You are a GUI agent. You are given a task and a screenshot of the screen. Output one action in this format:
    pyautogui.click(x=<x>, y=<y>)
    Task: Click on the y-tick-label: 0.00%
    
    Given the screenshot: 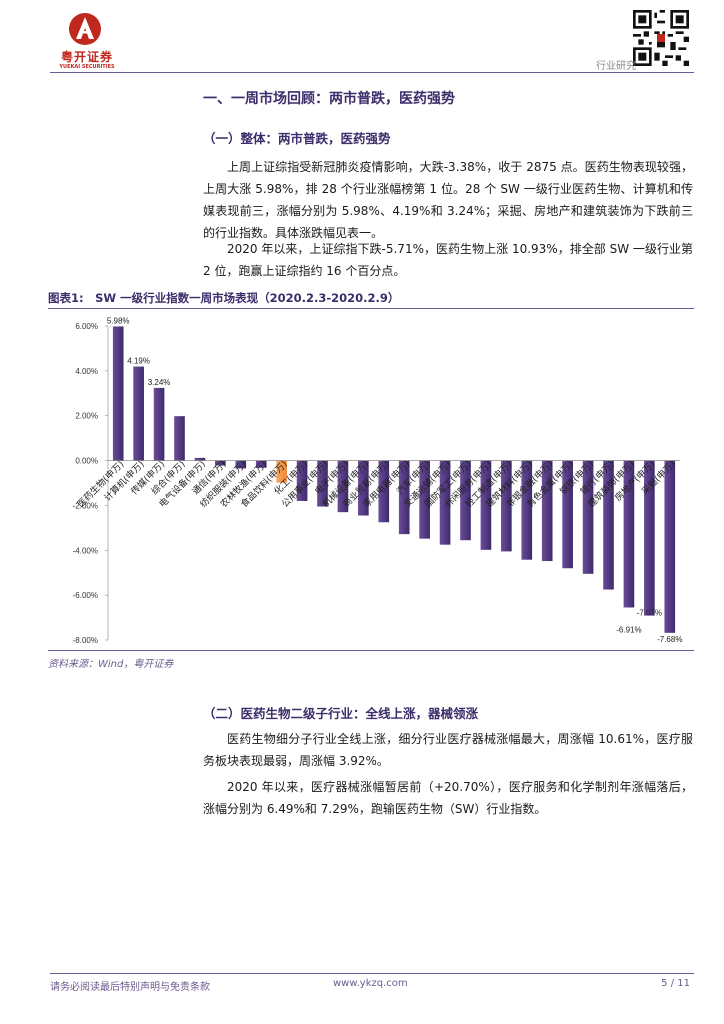 What is the action you would take?
    pyautogui.click(x=86, y=461)
    